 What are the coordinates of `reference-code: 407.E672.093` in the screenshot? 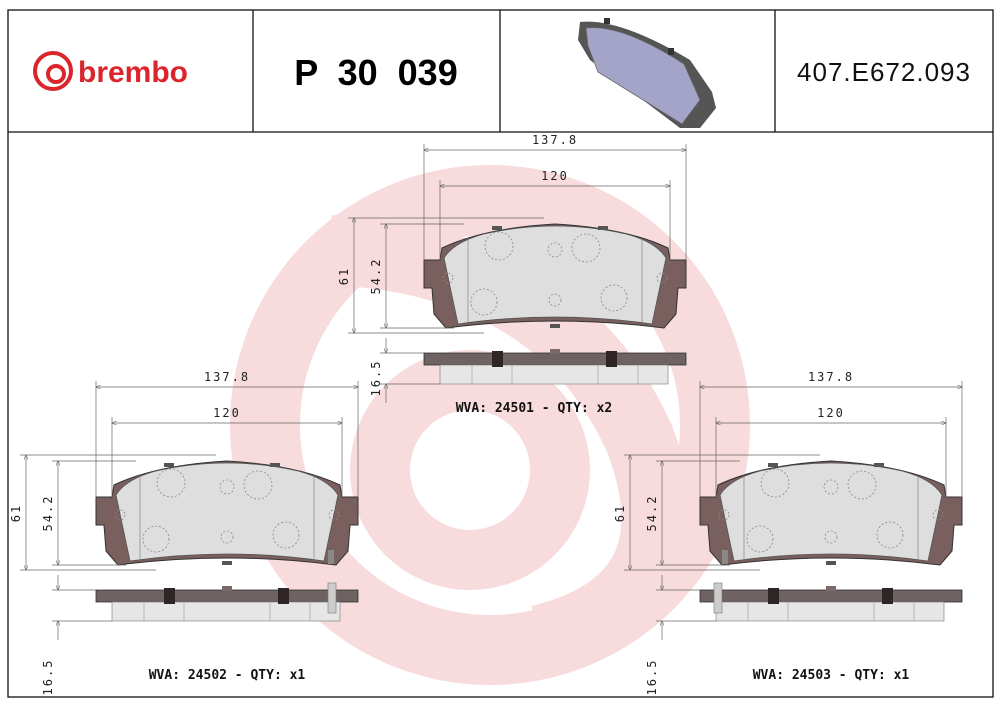 It's located at (884, 72).